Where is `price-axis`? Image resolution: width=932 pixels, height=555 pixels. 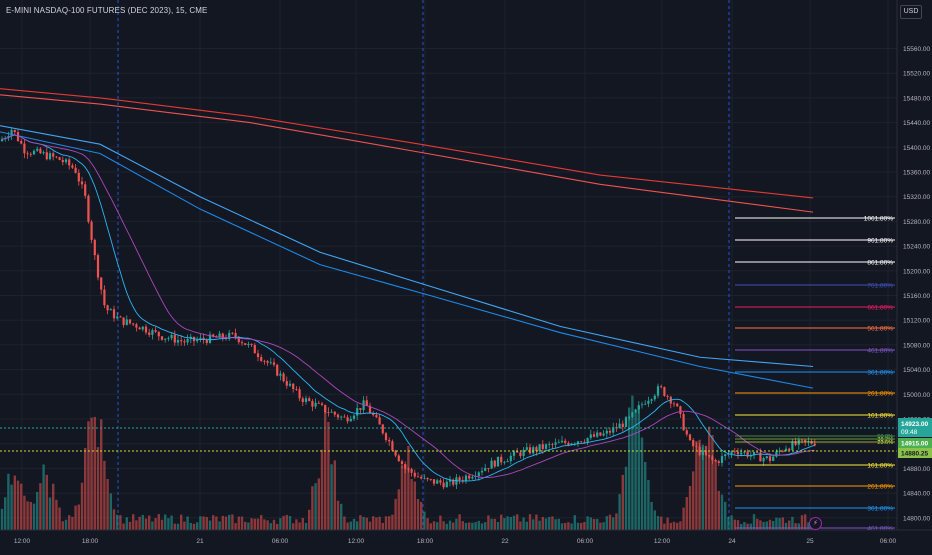
price-axis is located at coordinates (914, 275).